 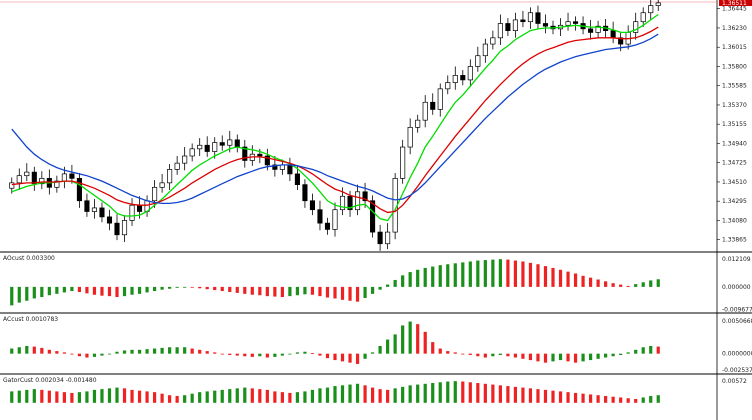 What do you see at coordinates (736, 259) in the screenshot?
I see `aocust-axis-label: 0.012109` at bounding box center [736, 259].